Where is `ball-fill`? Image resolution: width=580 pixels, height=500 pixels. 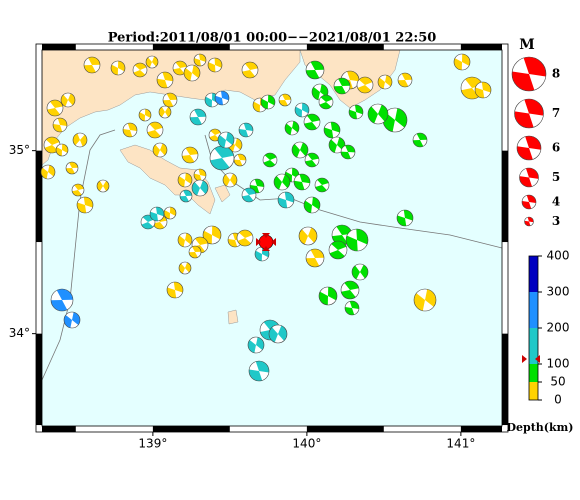 ball-fill is located at coordinates (200, 188).